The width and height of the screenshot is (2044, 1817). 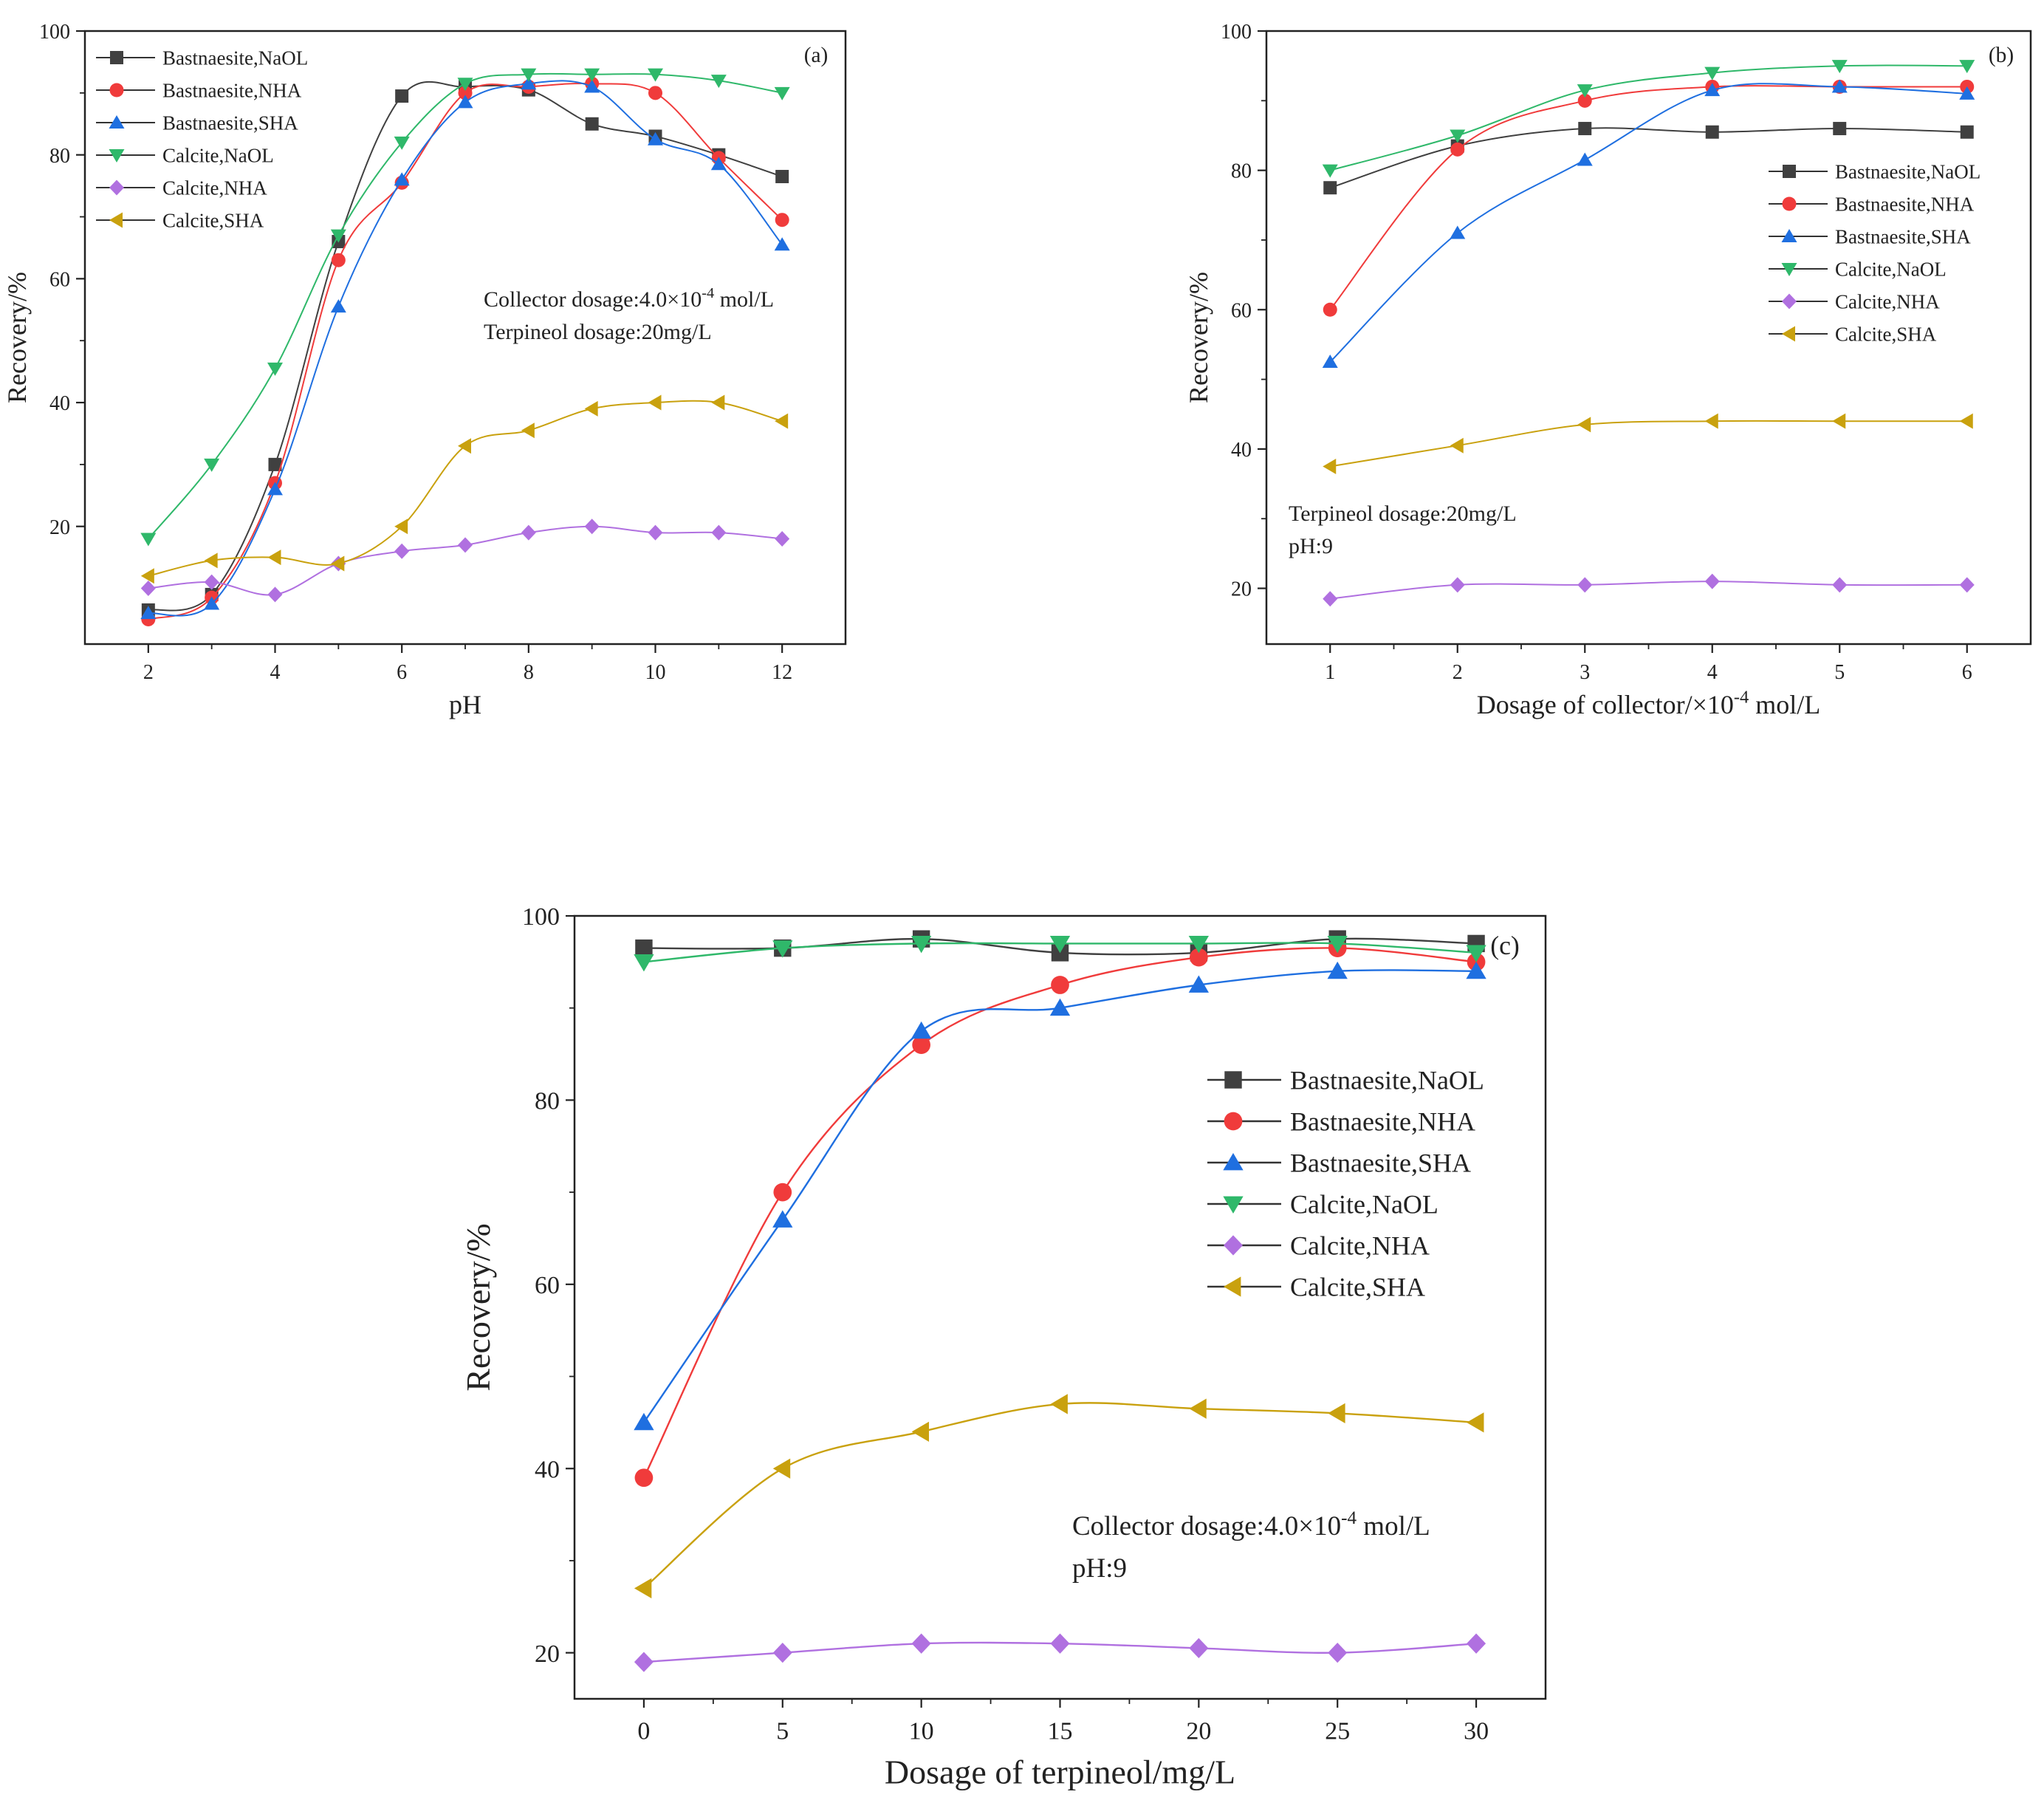 What do you see at coordinates (529, 672) in the screenshot?
I see `x-tick-label: 8` at bounding box center [529, 672].